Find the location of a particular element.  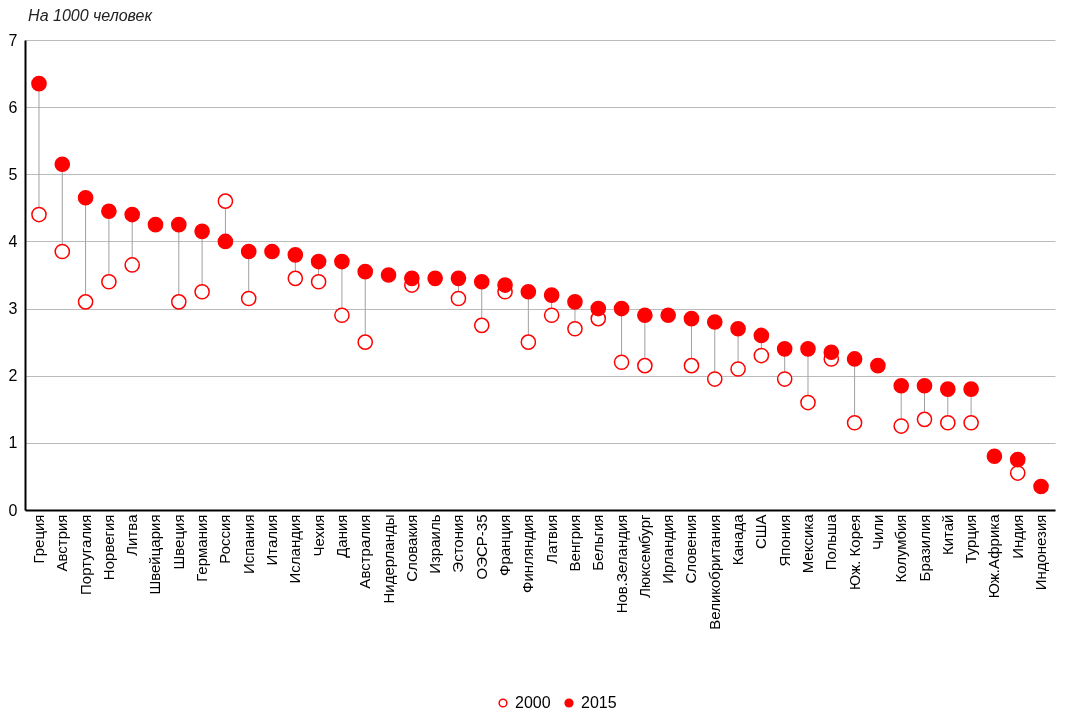

y-tick-label: 0 is located at coordinates (13, 510).